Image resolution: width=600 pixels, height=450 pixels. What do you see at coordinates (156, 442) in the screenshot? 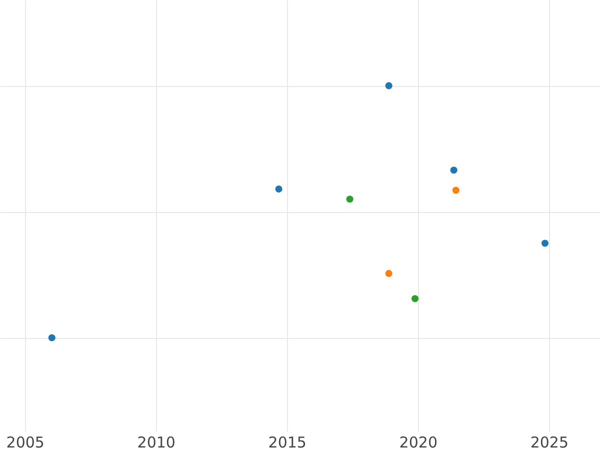
I see `x-tick-label: 2010` at bounding box center [156, 442].